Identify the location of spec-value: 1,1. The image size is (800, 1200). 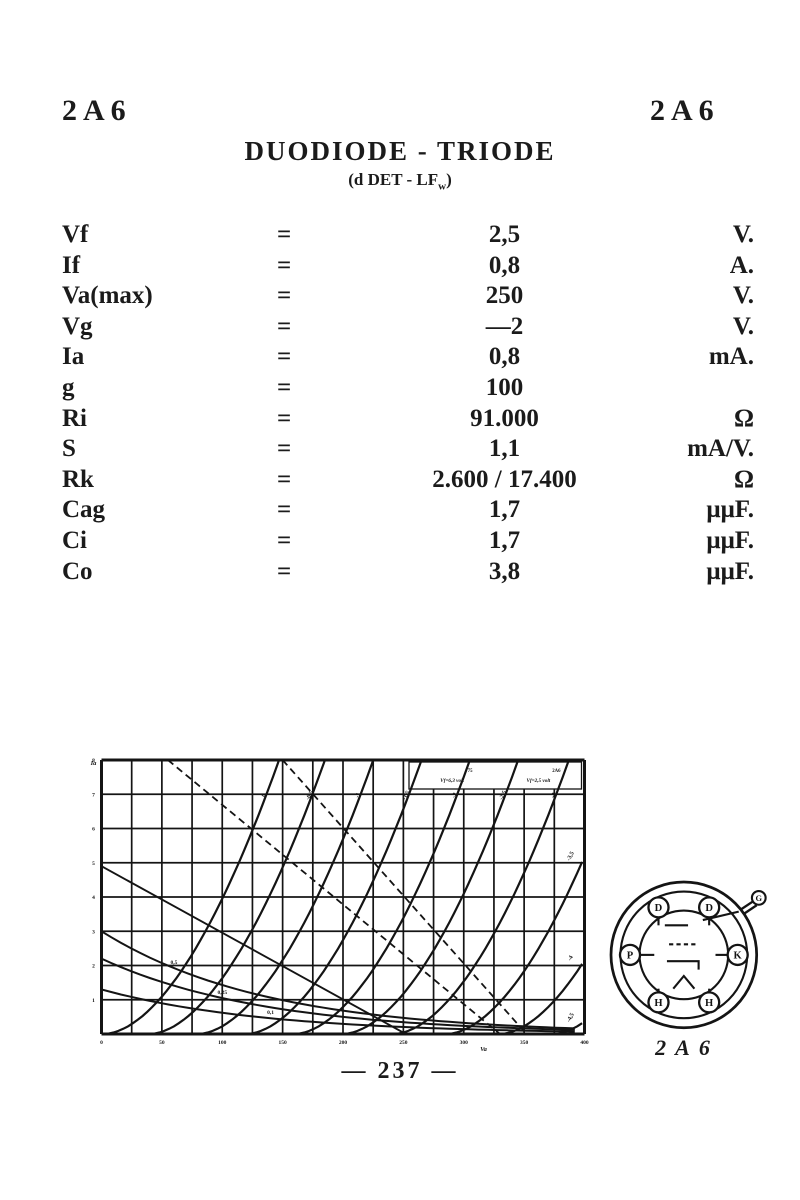
(504, 449).